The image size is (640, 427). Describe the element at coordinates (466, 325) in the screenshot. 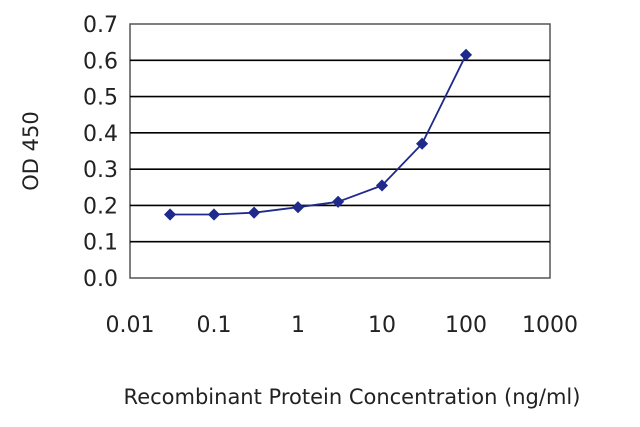

I see `x-tick-label: 100` at that location.